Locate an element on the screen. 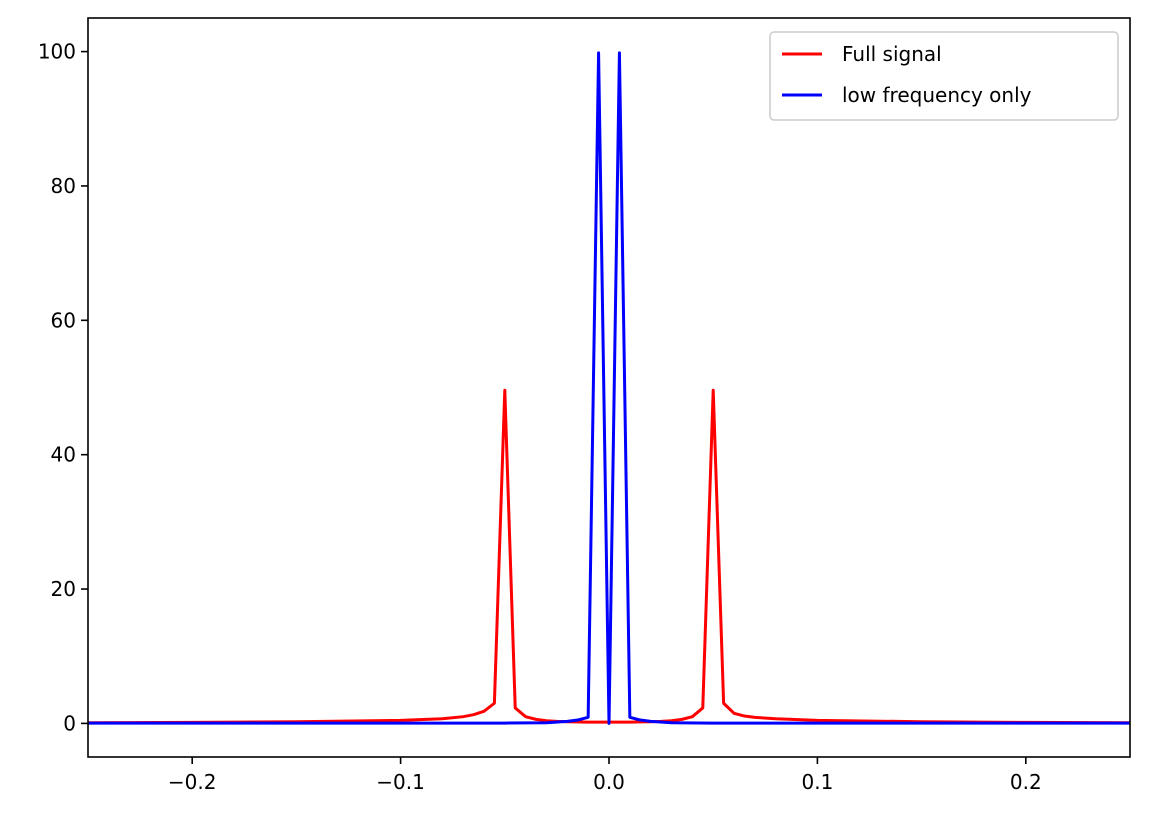 The width and height of the screenshot is (1149, 822). x-tick-label: −0.1 is located at coordinates (400, 782).